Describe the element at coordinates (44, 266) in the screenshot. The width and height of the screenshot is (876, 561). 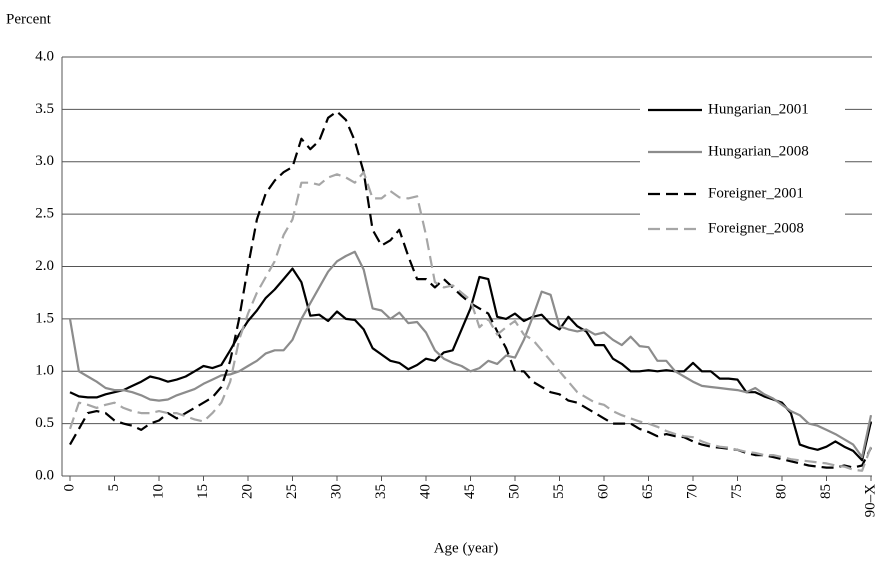
I see `y-tick-label: 2.0` at that location.